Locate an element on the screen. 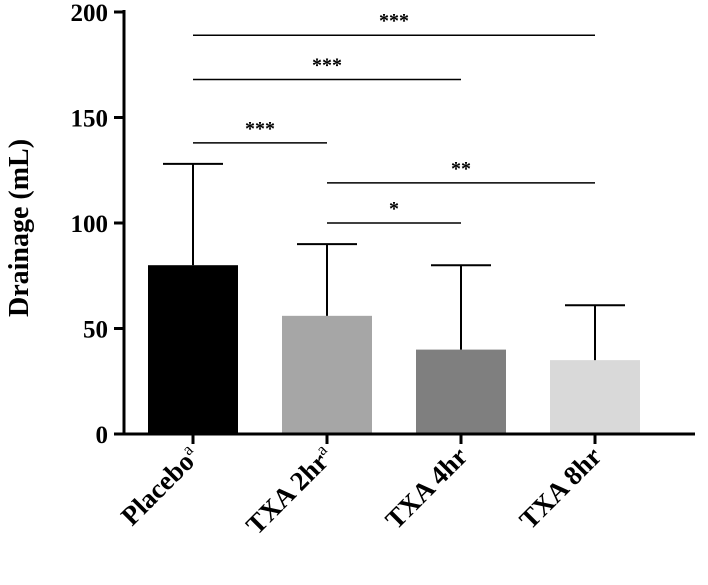  x-tick-label-2: TXA 2hra is located at coordinates (289, 490).